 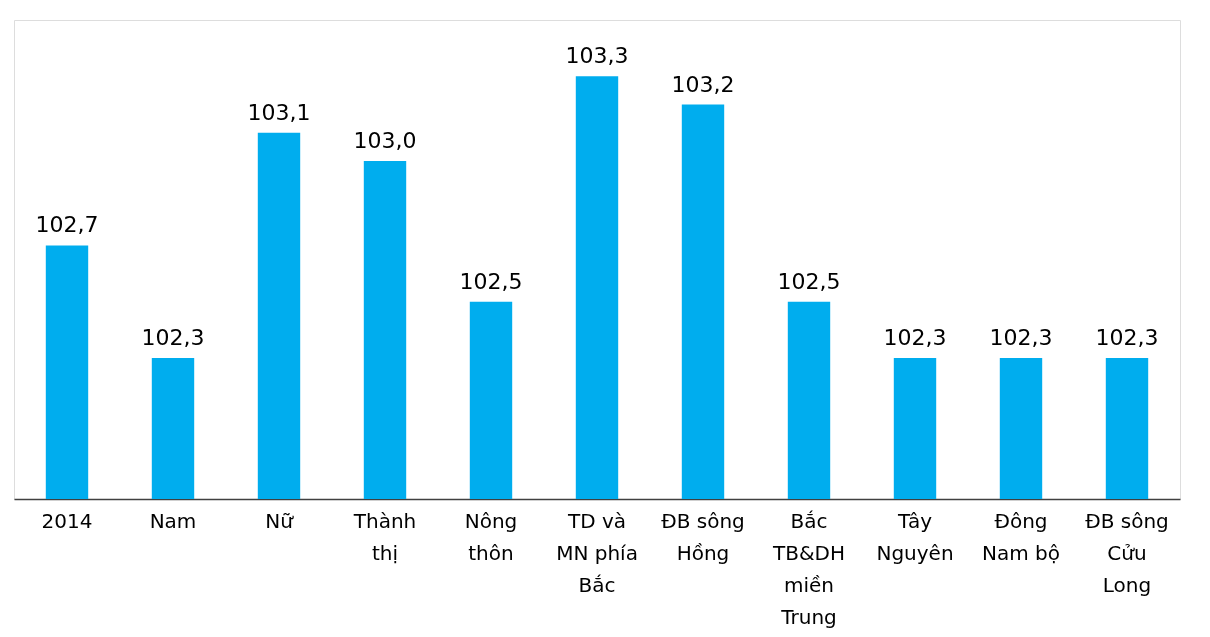 I want to click on data-label: 103,3, so click(x=597, y=56).